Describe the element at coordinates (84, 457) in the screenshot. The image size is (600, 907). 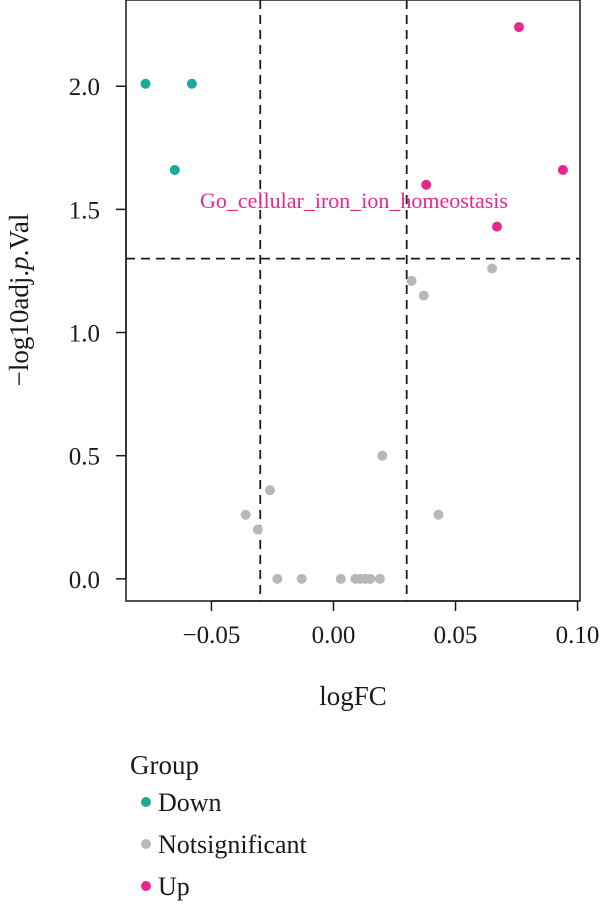
I see `y-tick-label: 0.5` at that location.